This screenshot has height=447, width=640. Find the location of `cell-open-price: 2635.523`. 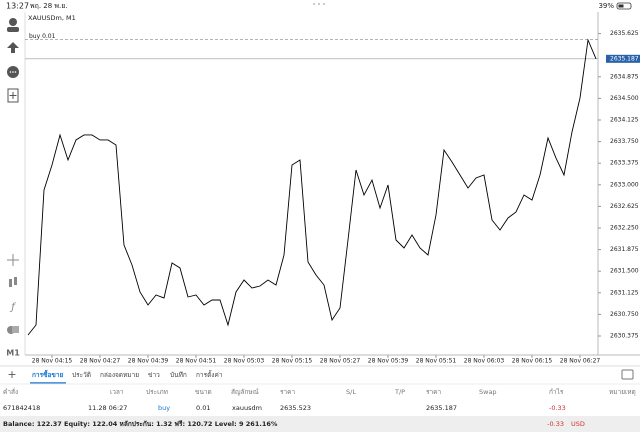

cell-open-price: 2635.523 is located at coordinates (295, 408).